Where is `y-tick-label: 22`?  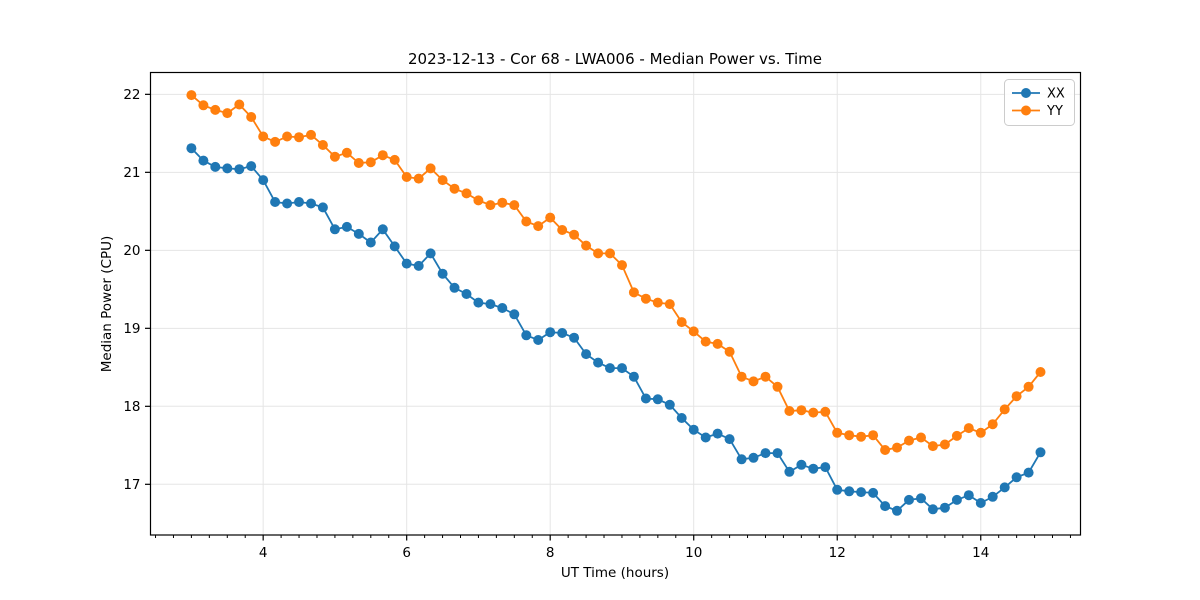
y-tick-label: 22 is located at coordinates (131, 95).